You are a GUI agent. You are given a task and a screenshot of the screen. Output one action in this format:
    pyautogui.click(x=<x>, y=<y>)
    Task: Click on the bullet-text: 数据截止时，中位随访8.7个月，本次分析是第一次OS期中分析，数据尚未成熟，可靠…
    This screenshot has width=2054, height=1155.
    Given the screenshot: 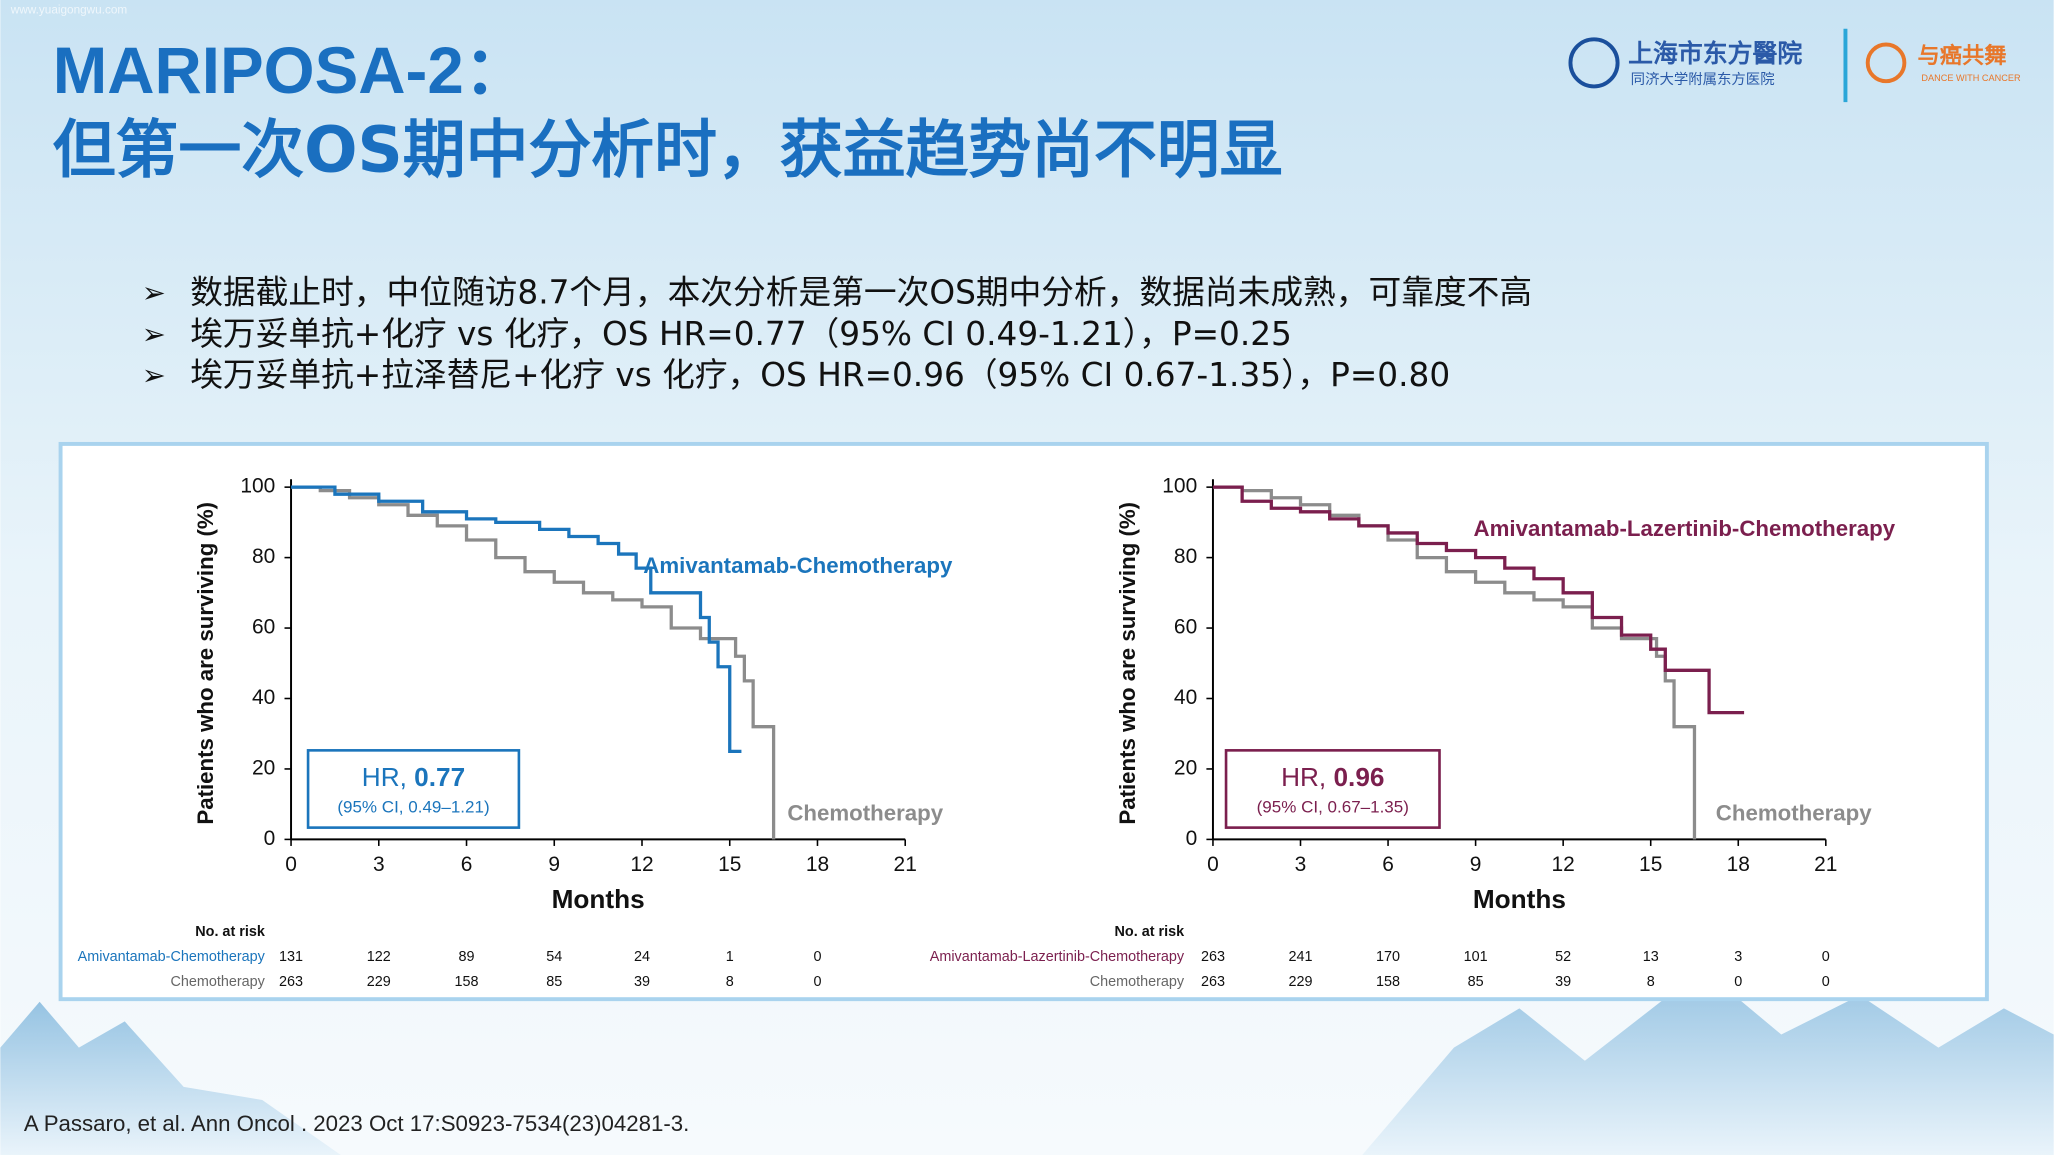 What is the action you would take?
    pyautogui.click(x=861, y=293)
    